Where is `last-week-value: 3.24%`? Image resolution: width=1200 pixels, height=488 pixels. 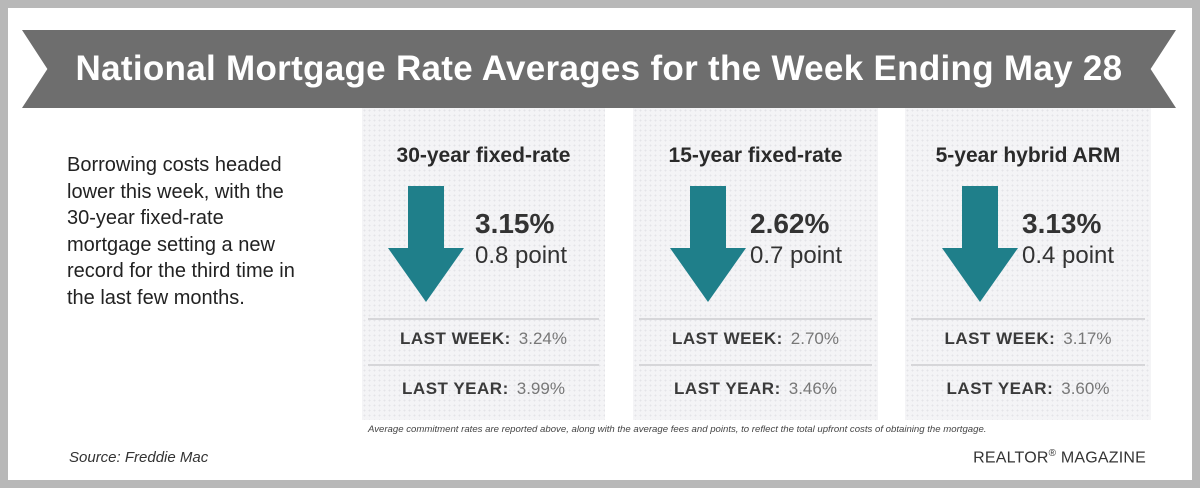 last-week-value: 3.24% is located at coordinates (542, 338).